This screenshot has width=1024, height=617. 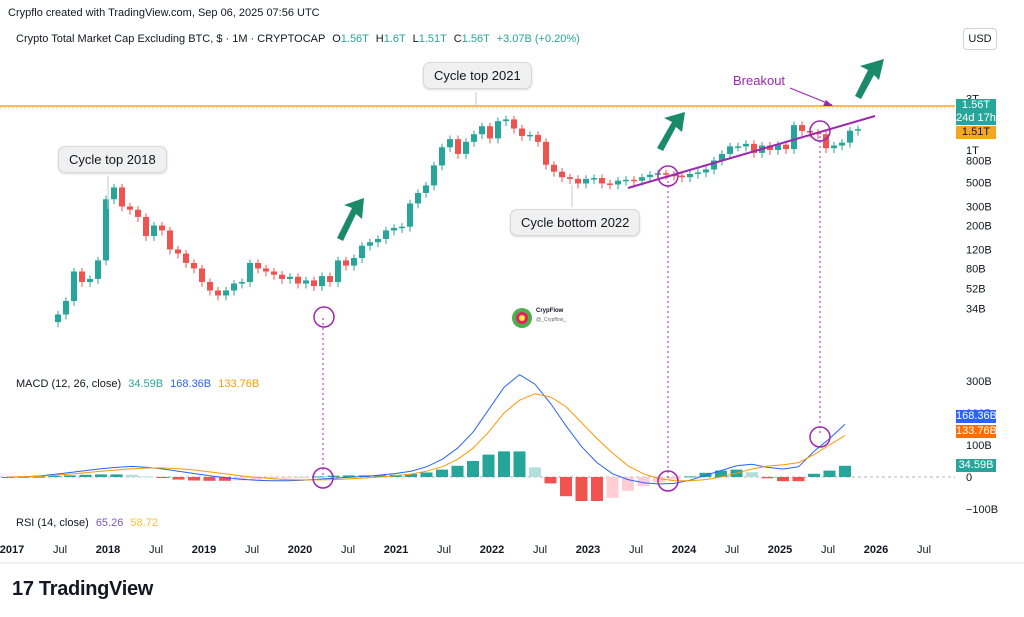 What do you see at coordinates (550, 311) in the screenshot?
I see `watermark-name: CrypFlow` at bounding box center [550, 311].